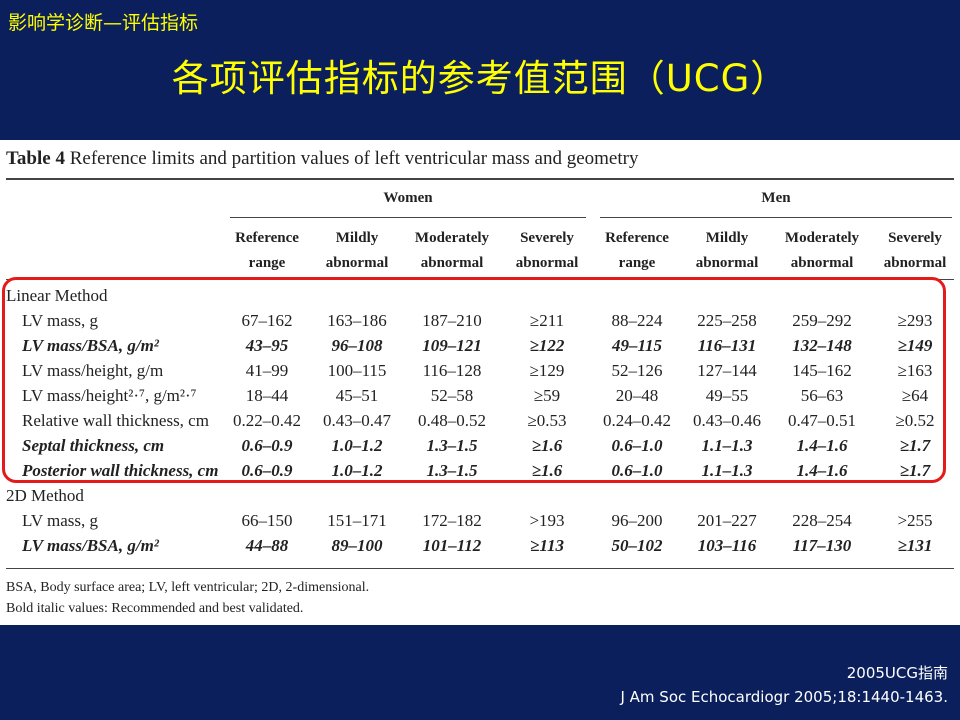  Describe the element at coordinates (452, 545) in the screenshot. I see `table-cell: 101–112` at that location.